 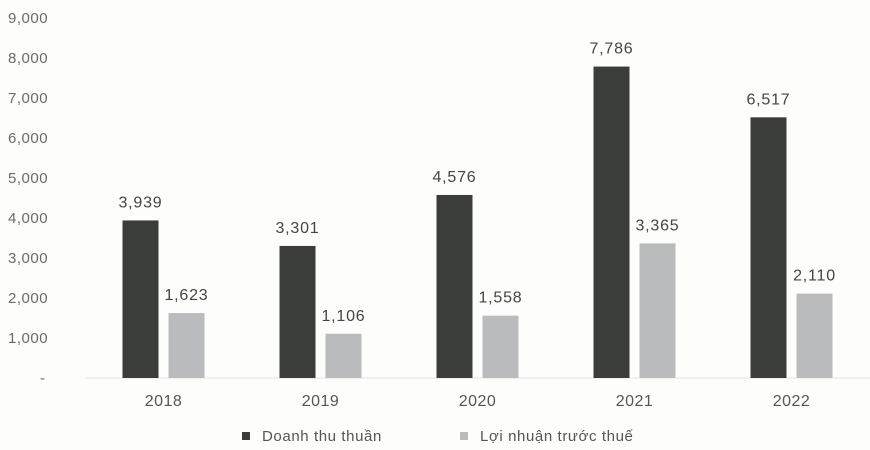 I want to click on y-tick-label: 7,000, so click(x=28, y=98).